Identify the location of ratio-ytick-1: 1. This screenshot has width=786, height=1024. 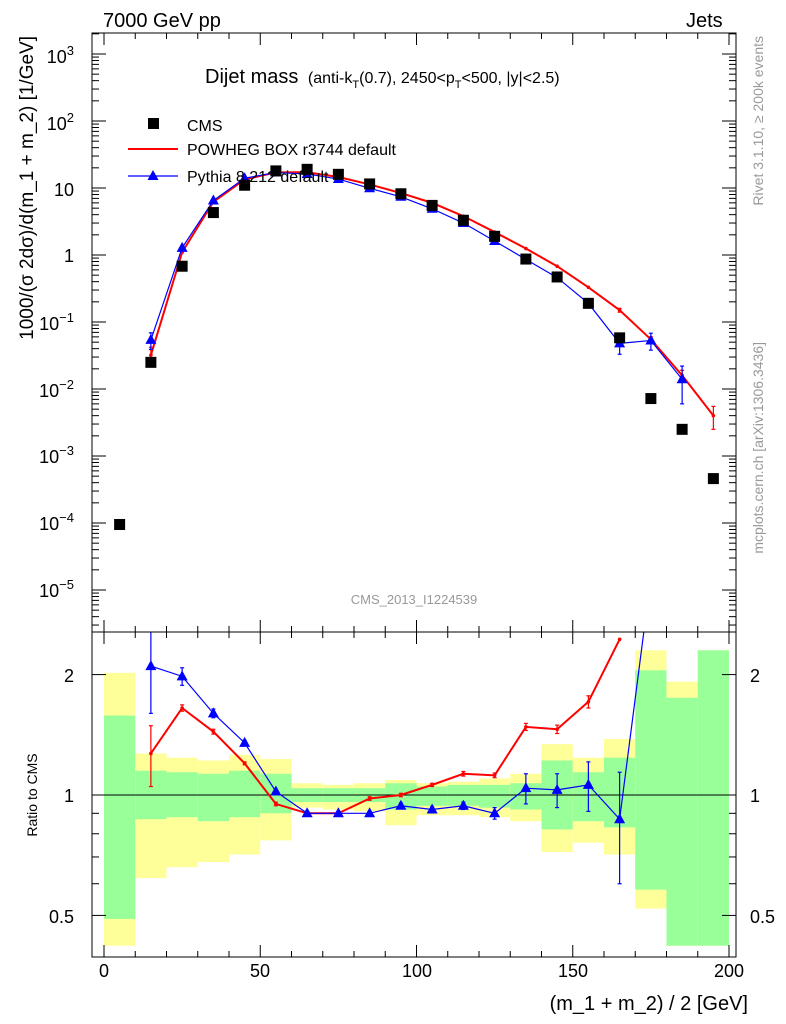
(69, 796).